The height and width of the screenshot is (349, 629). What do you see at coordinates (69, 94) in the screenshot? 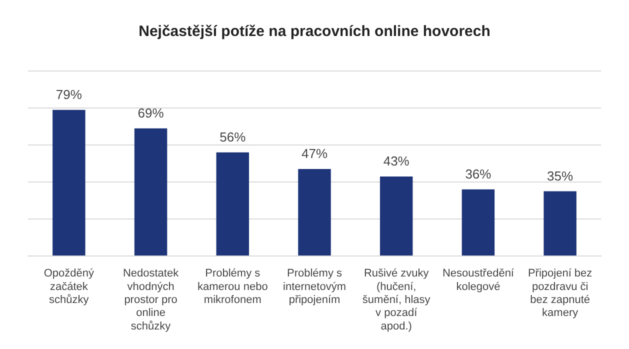
I see `data-label: 79%` at bounding box center [69, 94].